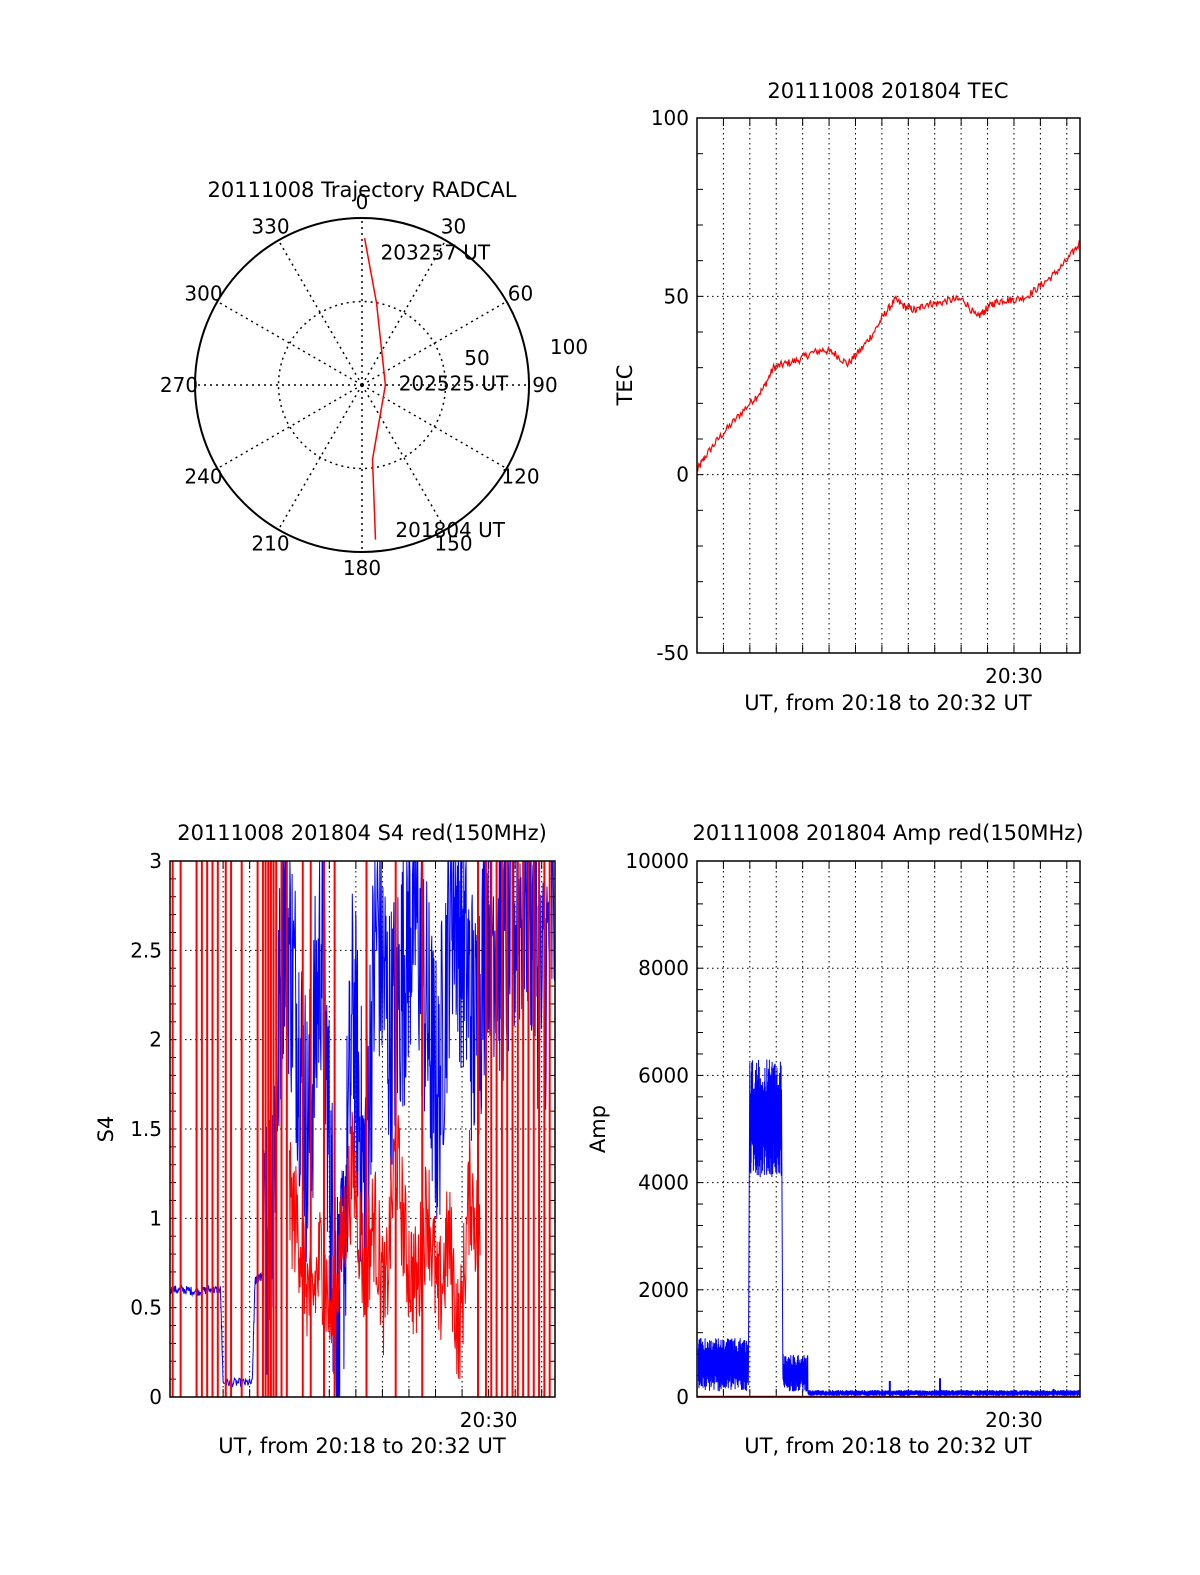 The height and width of the screenshot is (1575, 1200). Describe the element at coordinates (179, 385) in the screenshot. I see `polar-angle-label-270: 270` at that location.